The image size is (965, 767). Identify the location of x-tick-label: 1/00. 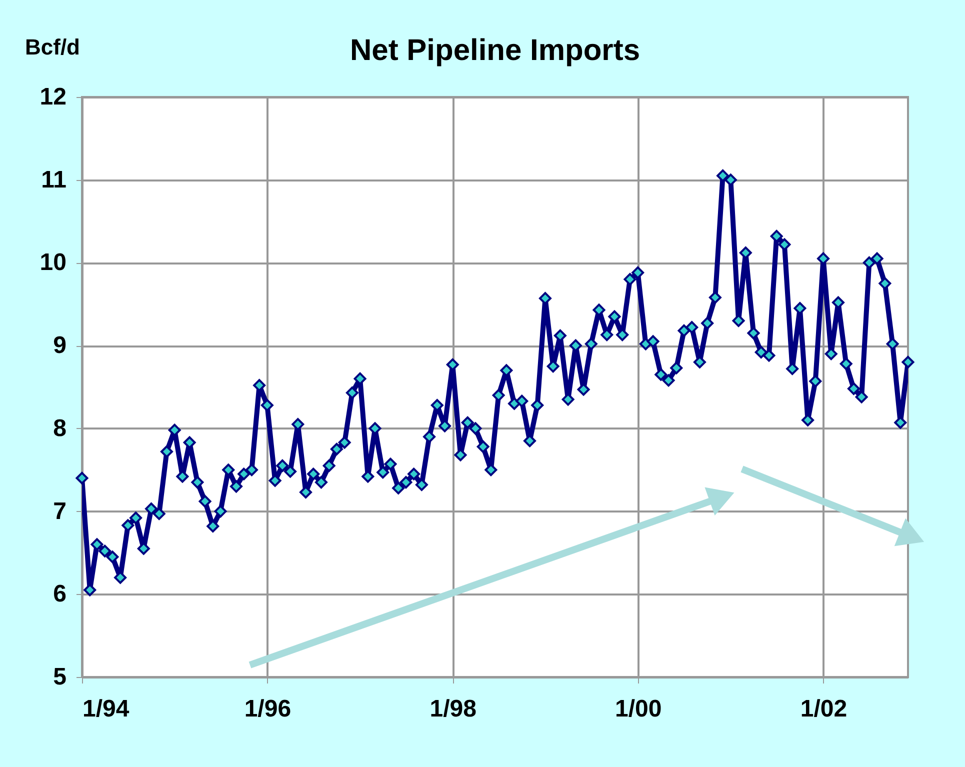
(638, 709).